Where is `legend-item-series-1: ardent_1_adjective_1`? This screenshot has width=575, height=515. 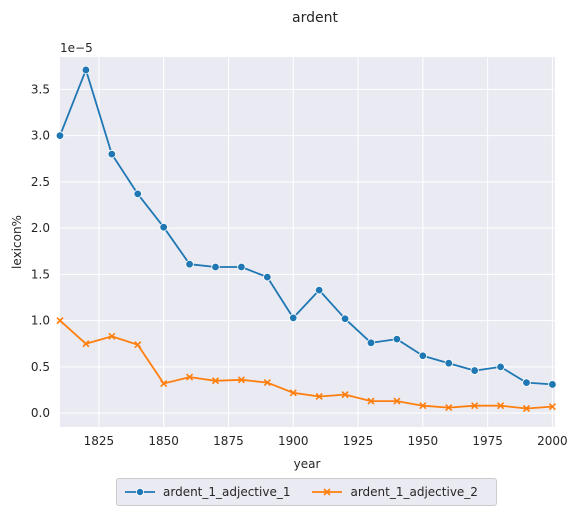 legend-item-series-1: ardent_1_adjective_1 is located at coordinates (207, 492).